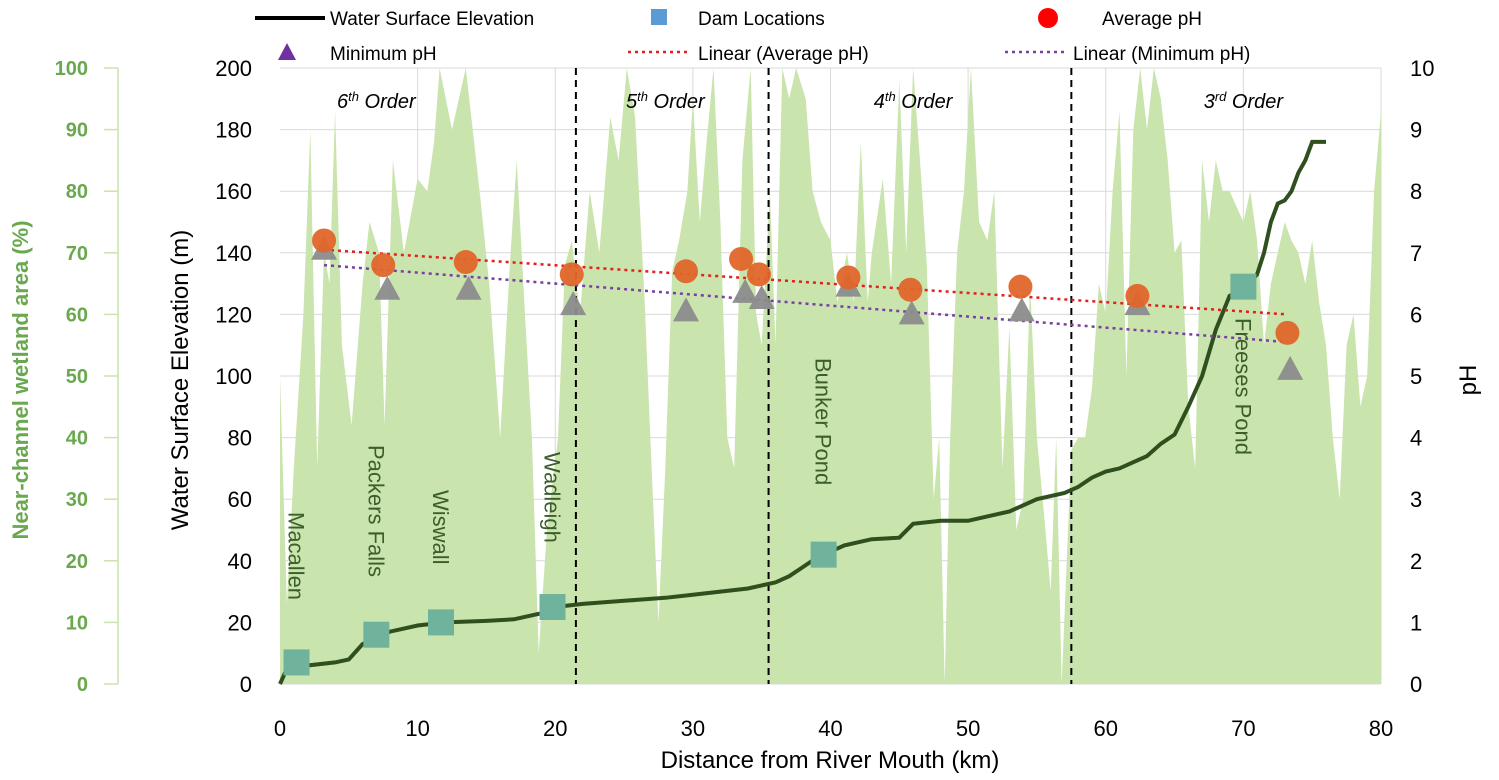 This screenshot has height=780, width=1499. I want to click on wetland-tick-label: 90, so click(77, 131).